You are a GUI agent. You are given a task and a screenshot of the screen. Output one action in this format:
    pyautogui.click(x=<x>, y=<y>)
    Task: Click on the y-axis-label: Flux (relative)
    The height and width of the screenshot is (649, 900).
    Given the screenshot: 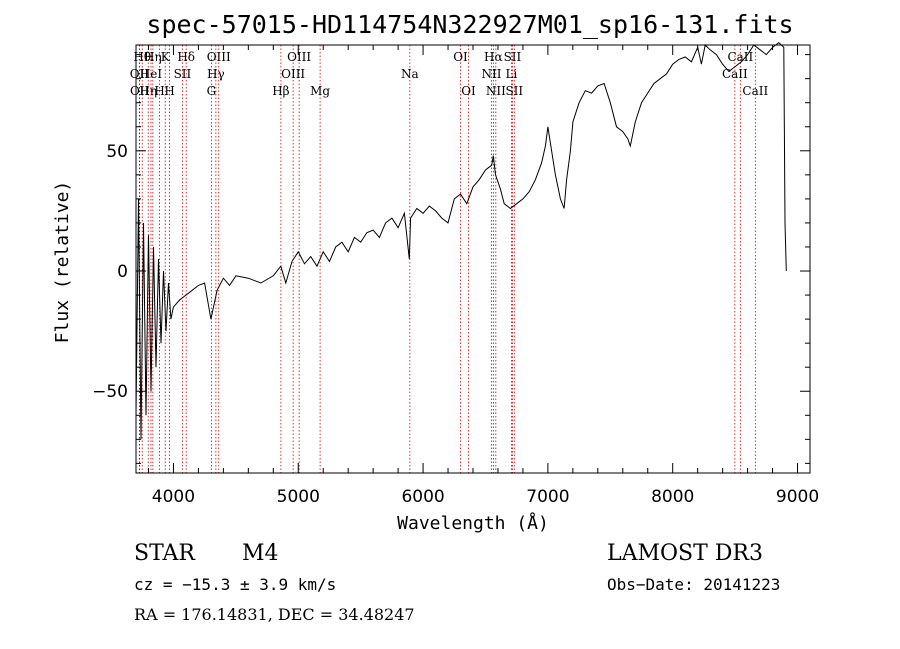 What is the action you would take?
    pyautogui.click(x=62, y=262)
    